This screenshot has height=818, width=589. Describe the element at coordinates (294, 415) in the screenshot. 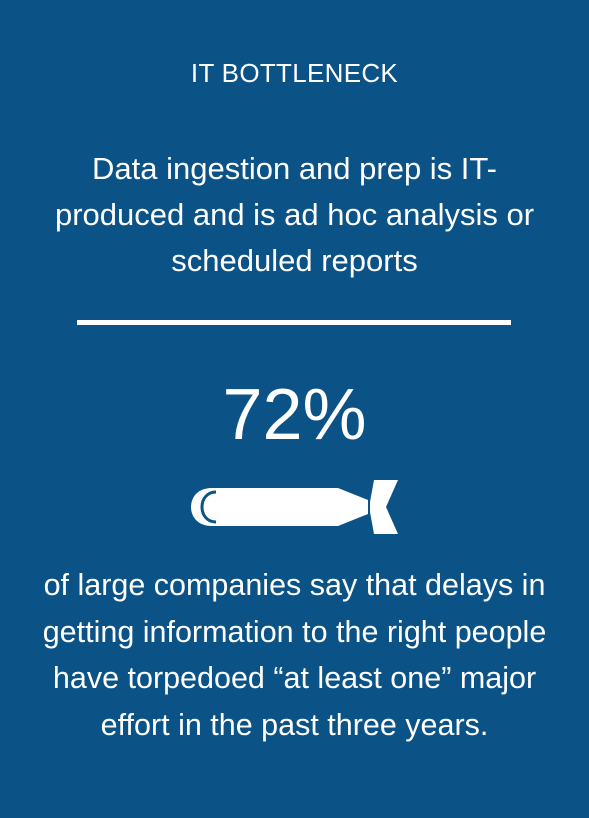

I see `stat-value: 72%` at that location.